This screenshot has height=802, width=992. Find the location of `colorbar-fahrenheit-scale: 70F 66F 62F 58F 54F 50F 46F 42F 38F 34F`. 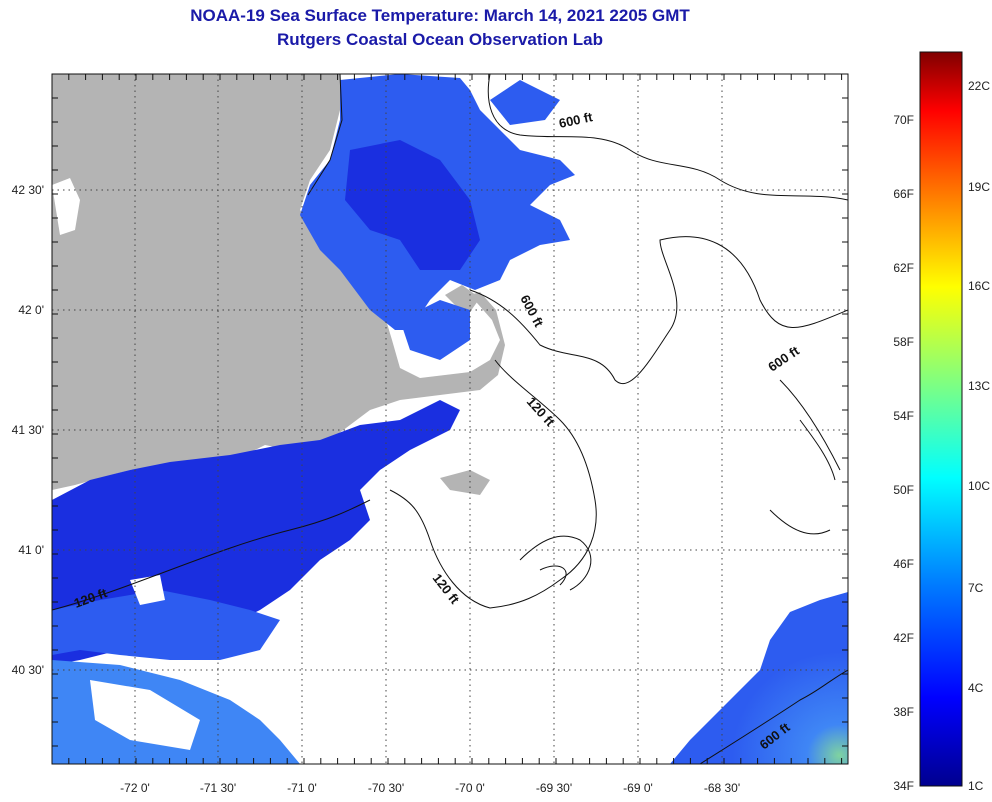

colorbar-fahrenheit-scale: 70F 66F 62F 58F 54F 50F 46F 42F 38F 34F is located at coordinates (903, 453).